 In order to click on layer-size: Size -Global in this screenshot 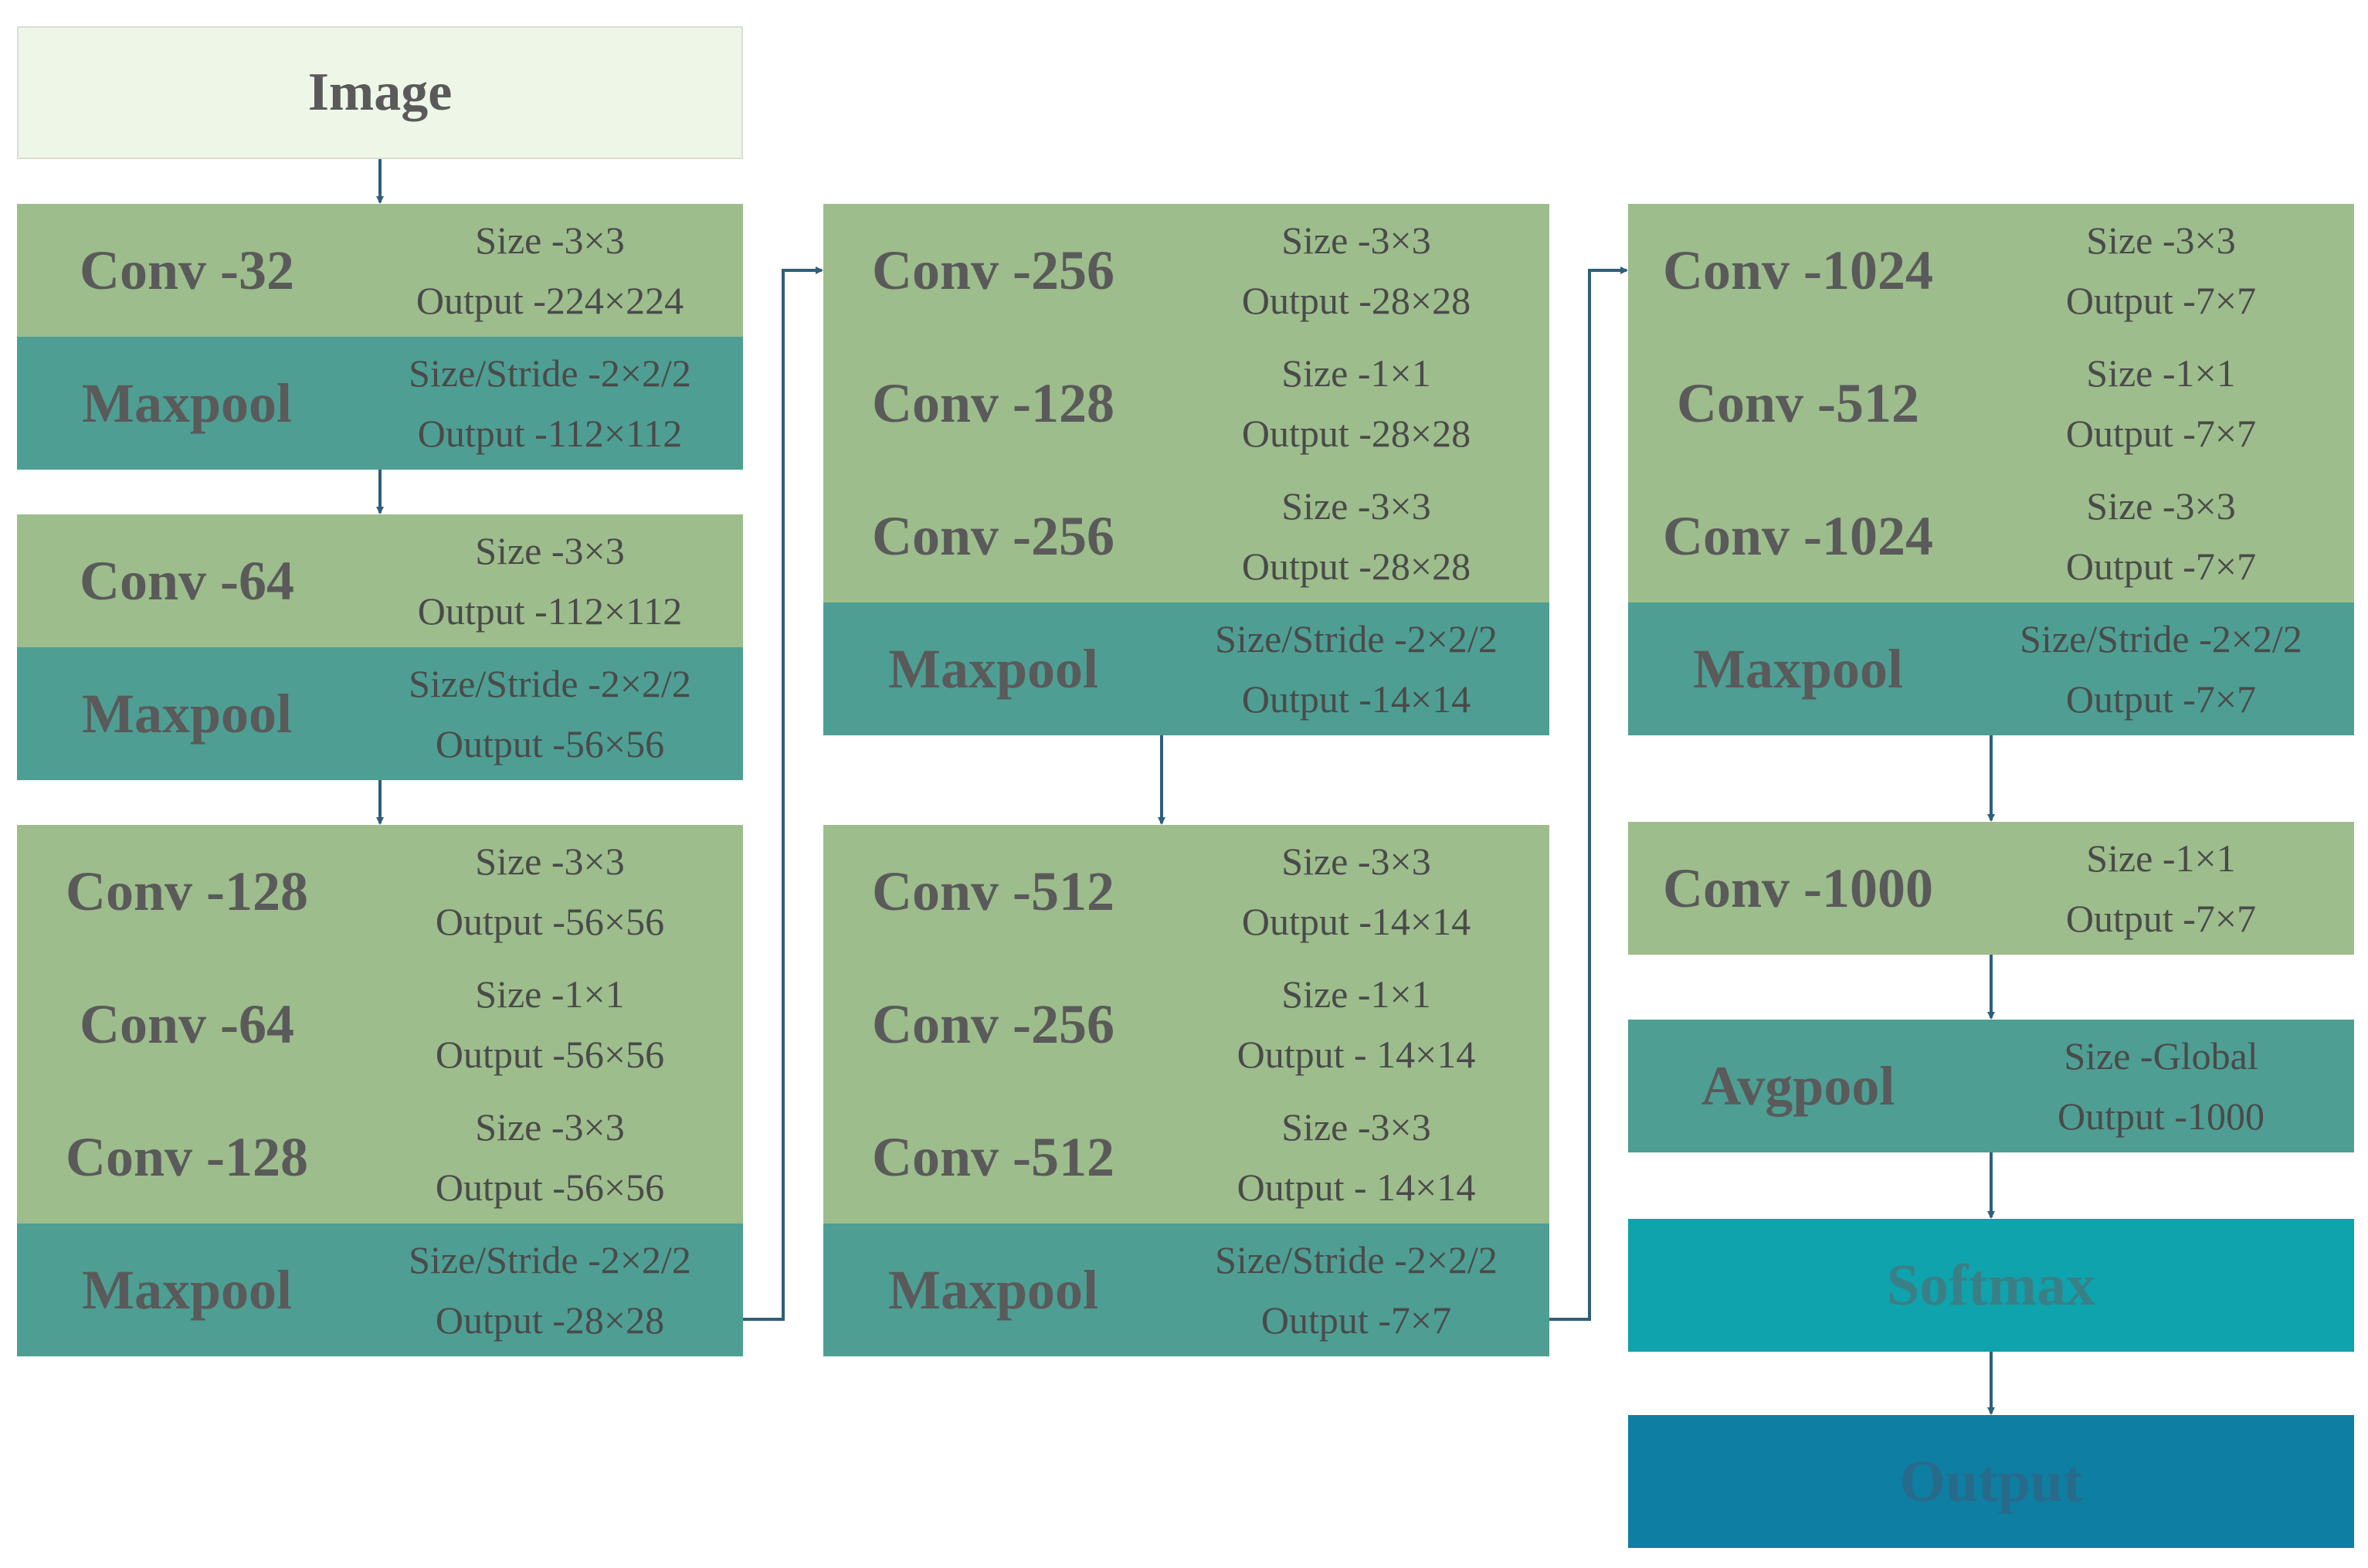, I will do `click(2161, 1056)`.